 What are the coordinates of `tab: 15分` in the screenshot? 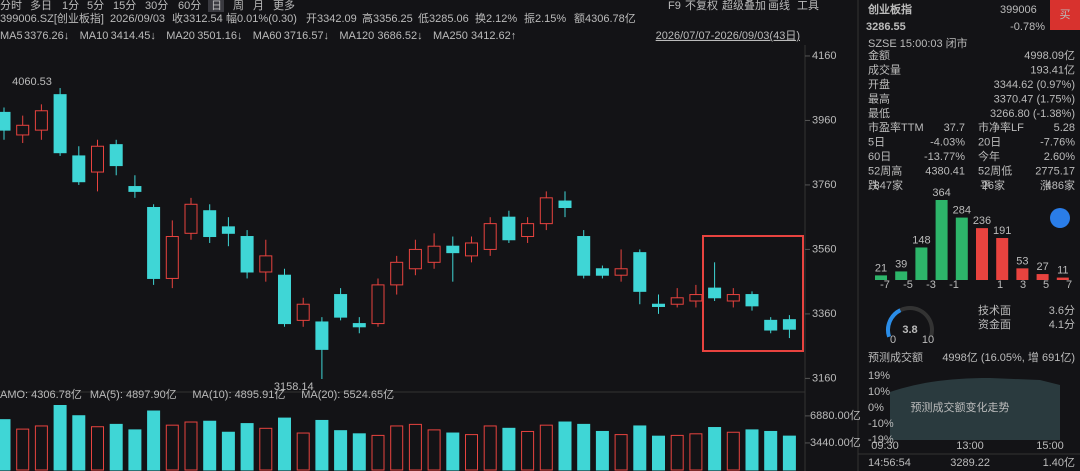 It's located at (124, 6).